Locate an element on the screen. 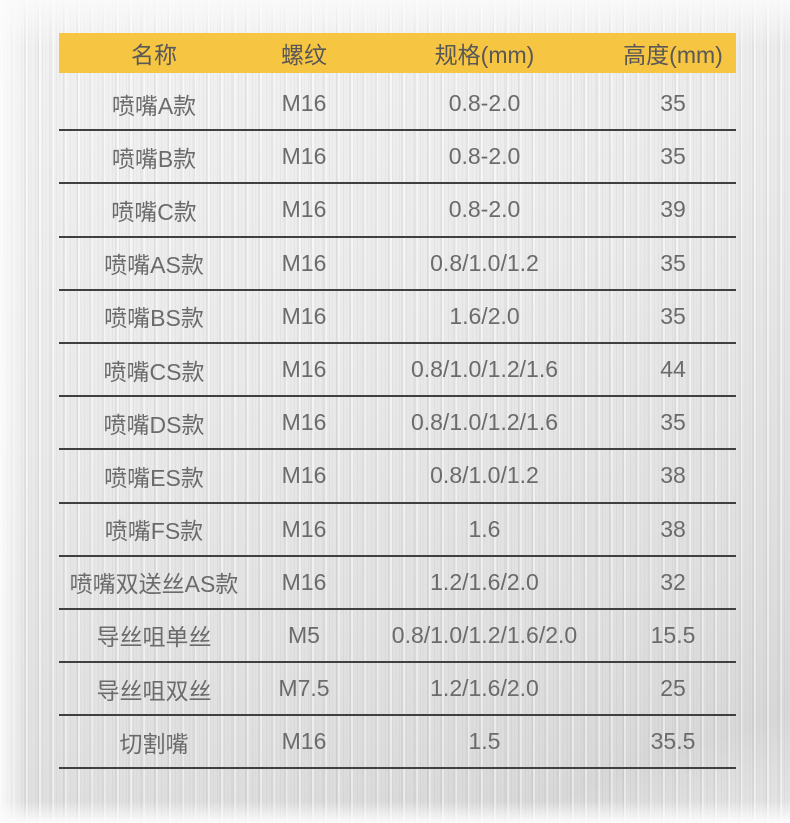  cell-thread: M7.5 is located at coordinates (304, 688).